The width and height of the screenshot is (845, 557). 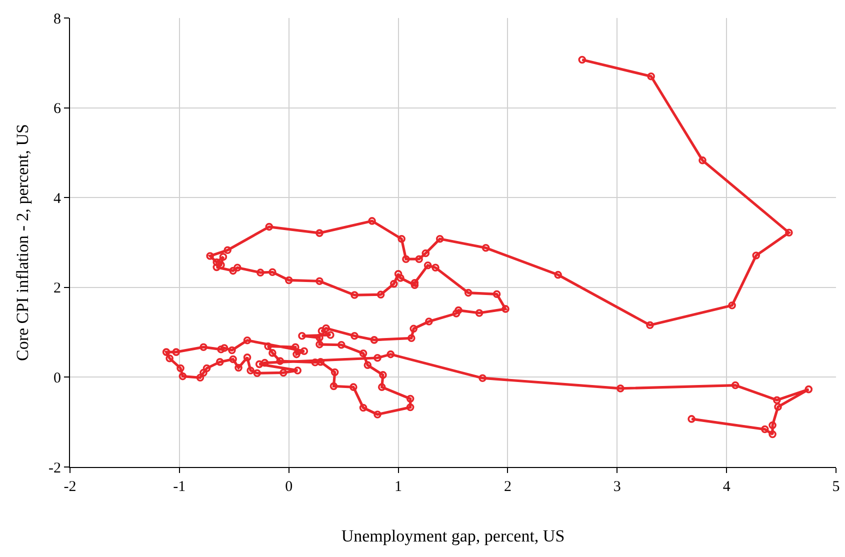 What do you see at coordinates (22, 243) in the screenshot?
I see `y-axis-title: Core CPI inflation - 2, percent, US` at bounding box center [22, 243].